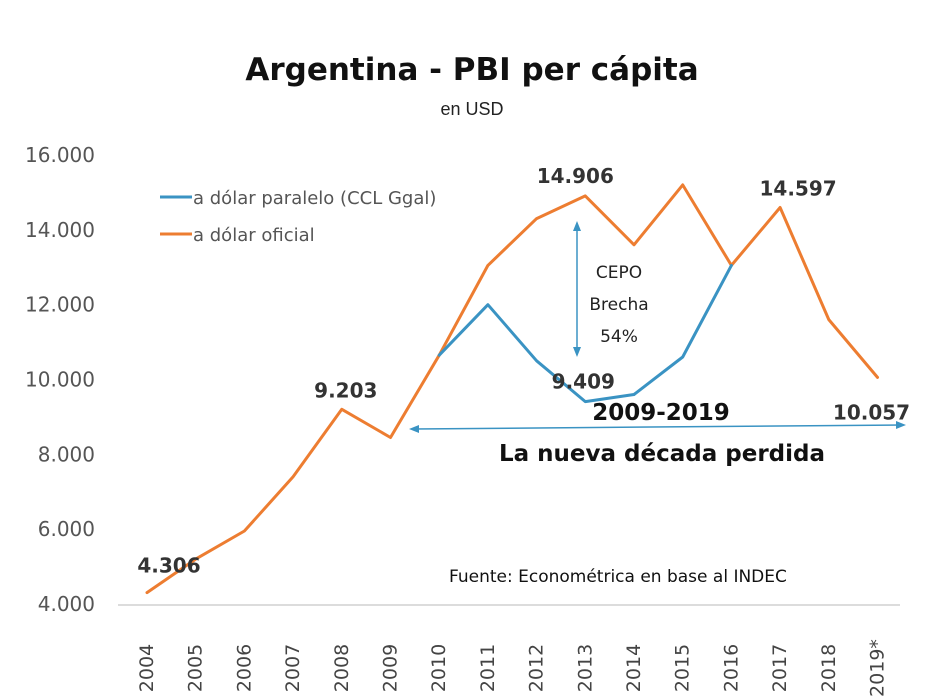 Image resolution: width=950 pixels, height=697 pixels. I want to click on y-tick-label: 12.000, so click(60, 305).